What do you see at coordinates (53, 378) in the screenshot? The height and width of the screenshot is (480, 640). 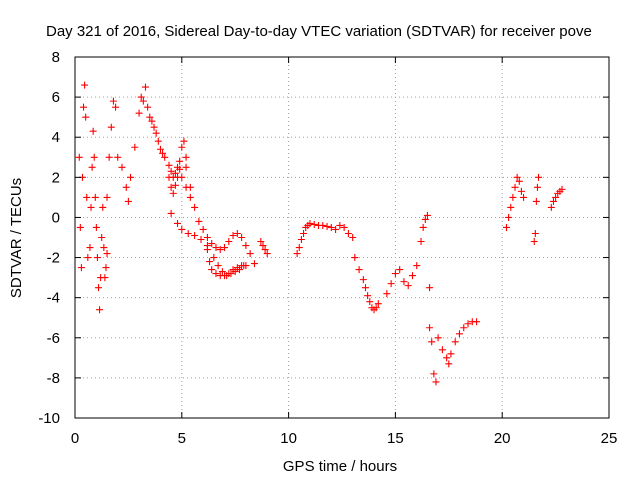 I see `y-tick-label: -8` at bounding box center [53, 378].